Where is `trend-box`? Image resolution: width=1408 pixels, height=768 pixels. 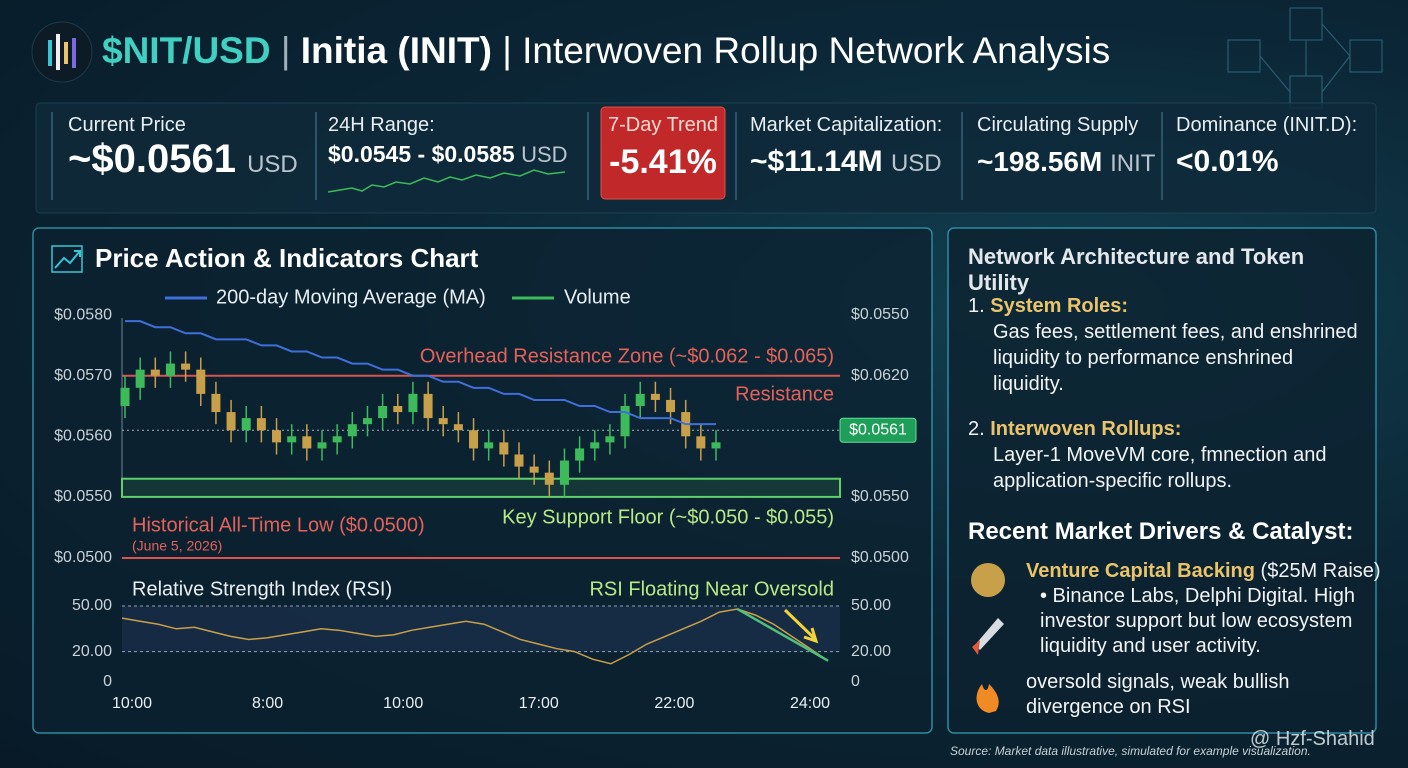
trend-box is located at coordinates (663, 153).